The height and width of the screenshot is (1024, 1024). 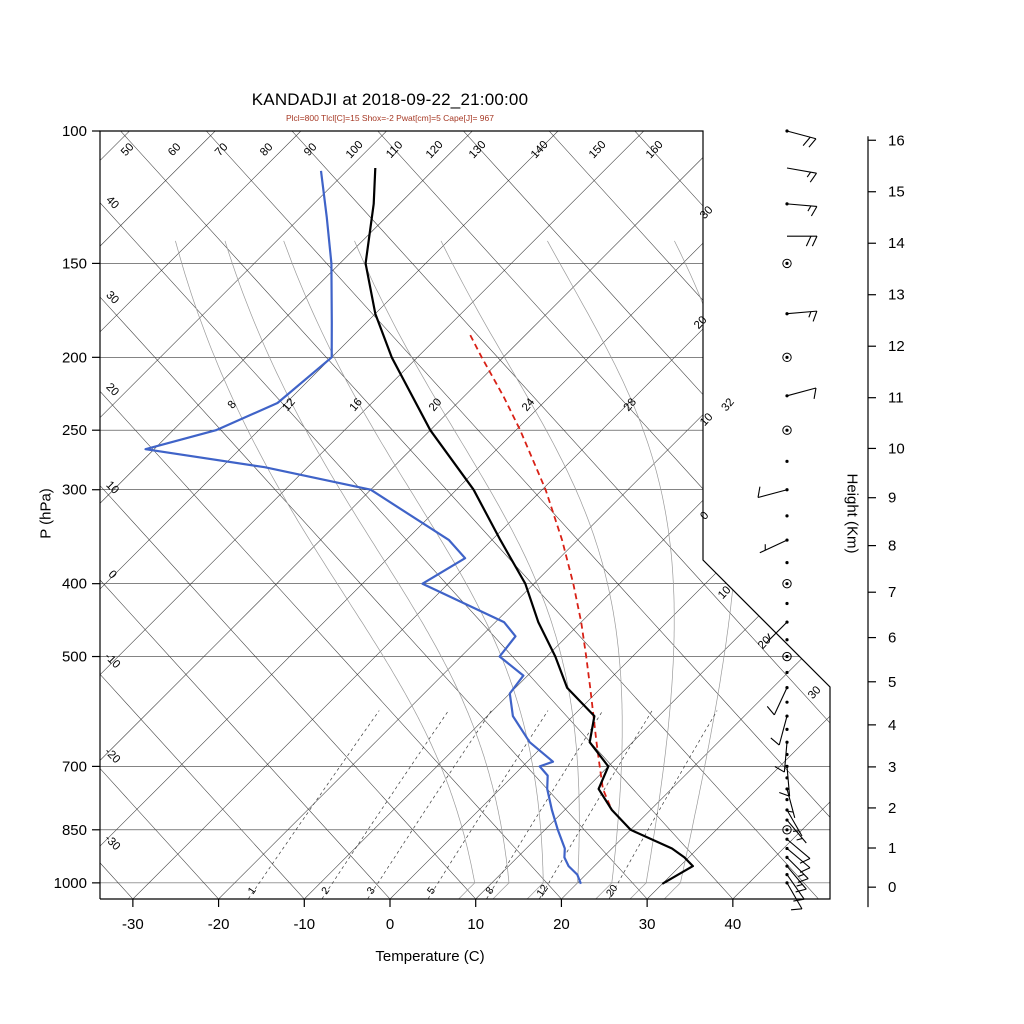 What do you see at coordinates (896, 398) in the screenshot?
I see `svg-text: 11` at bounding box center [896, 398].